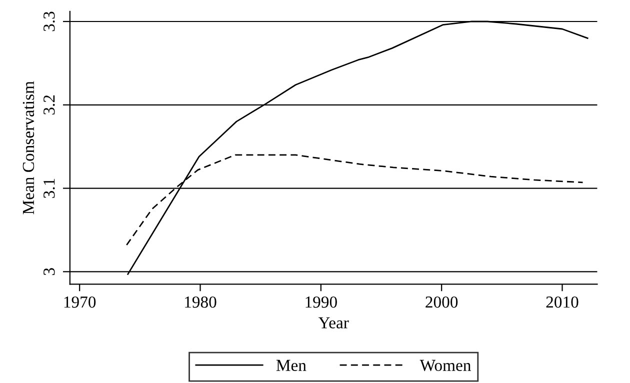 The image size is (630, 383). What do you see at coordinates (333, 322) in the screenshot?
I see `x-axis-title: Year` at bounding box center [333, 322].